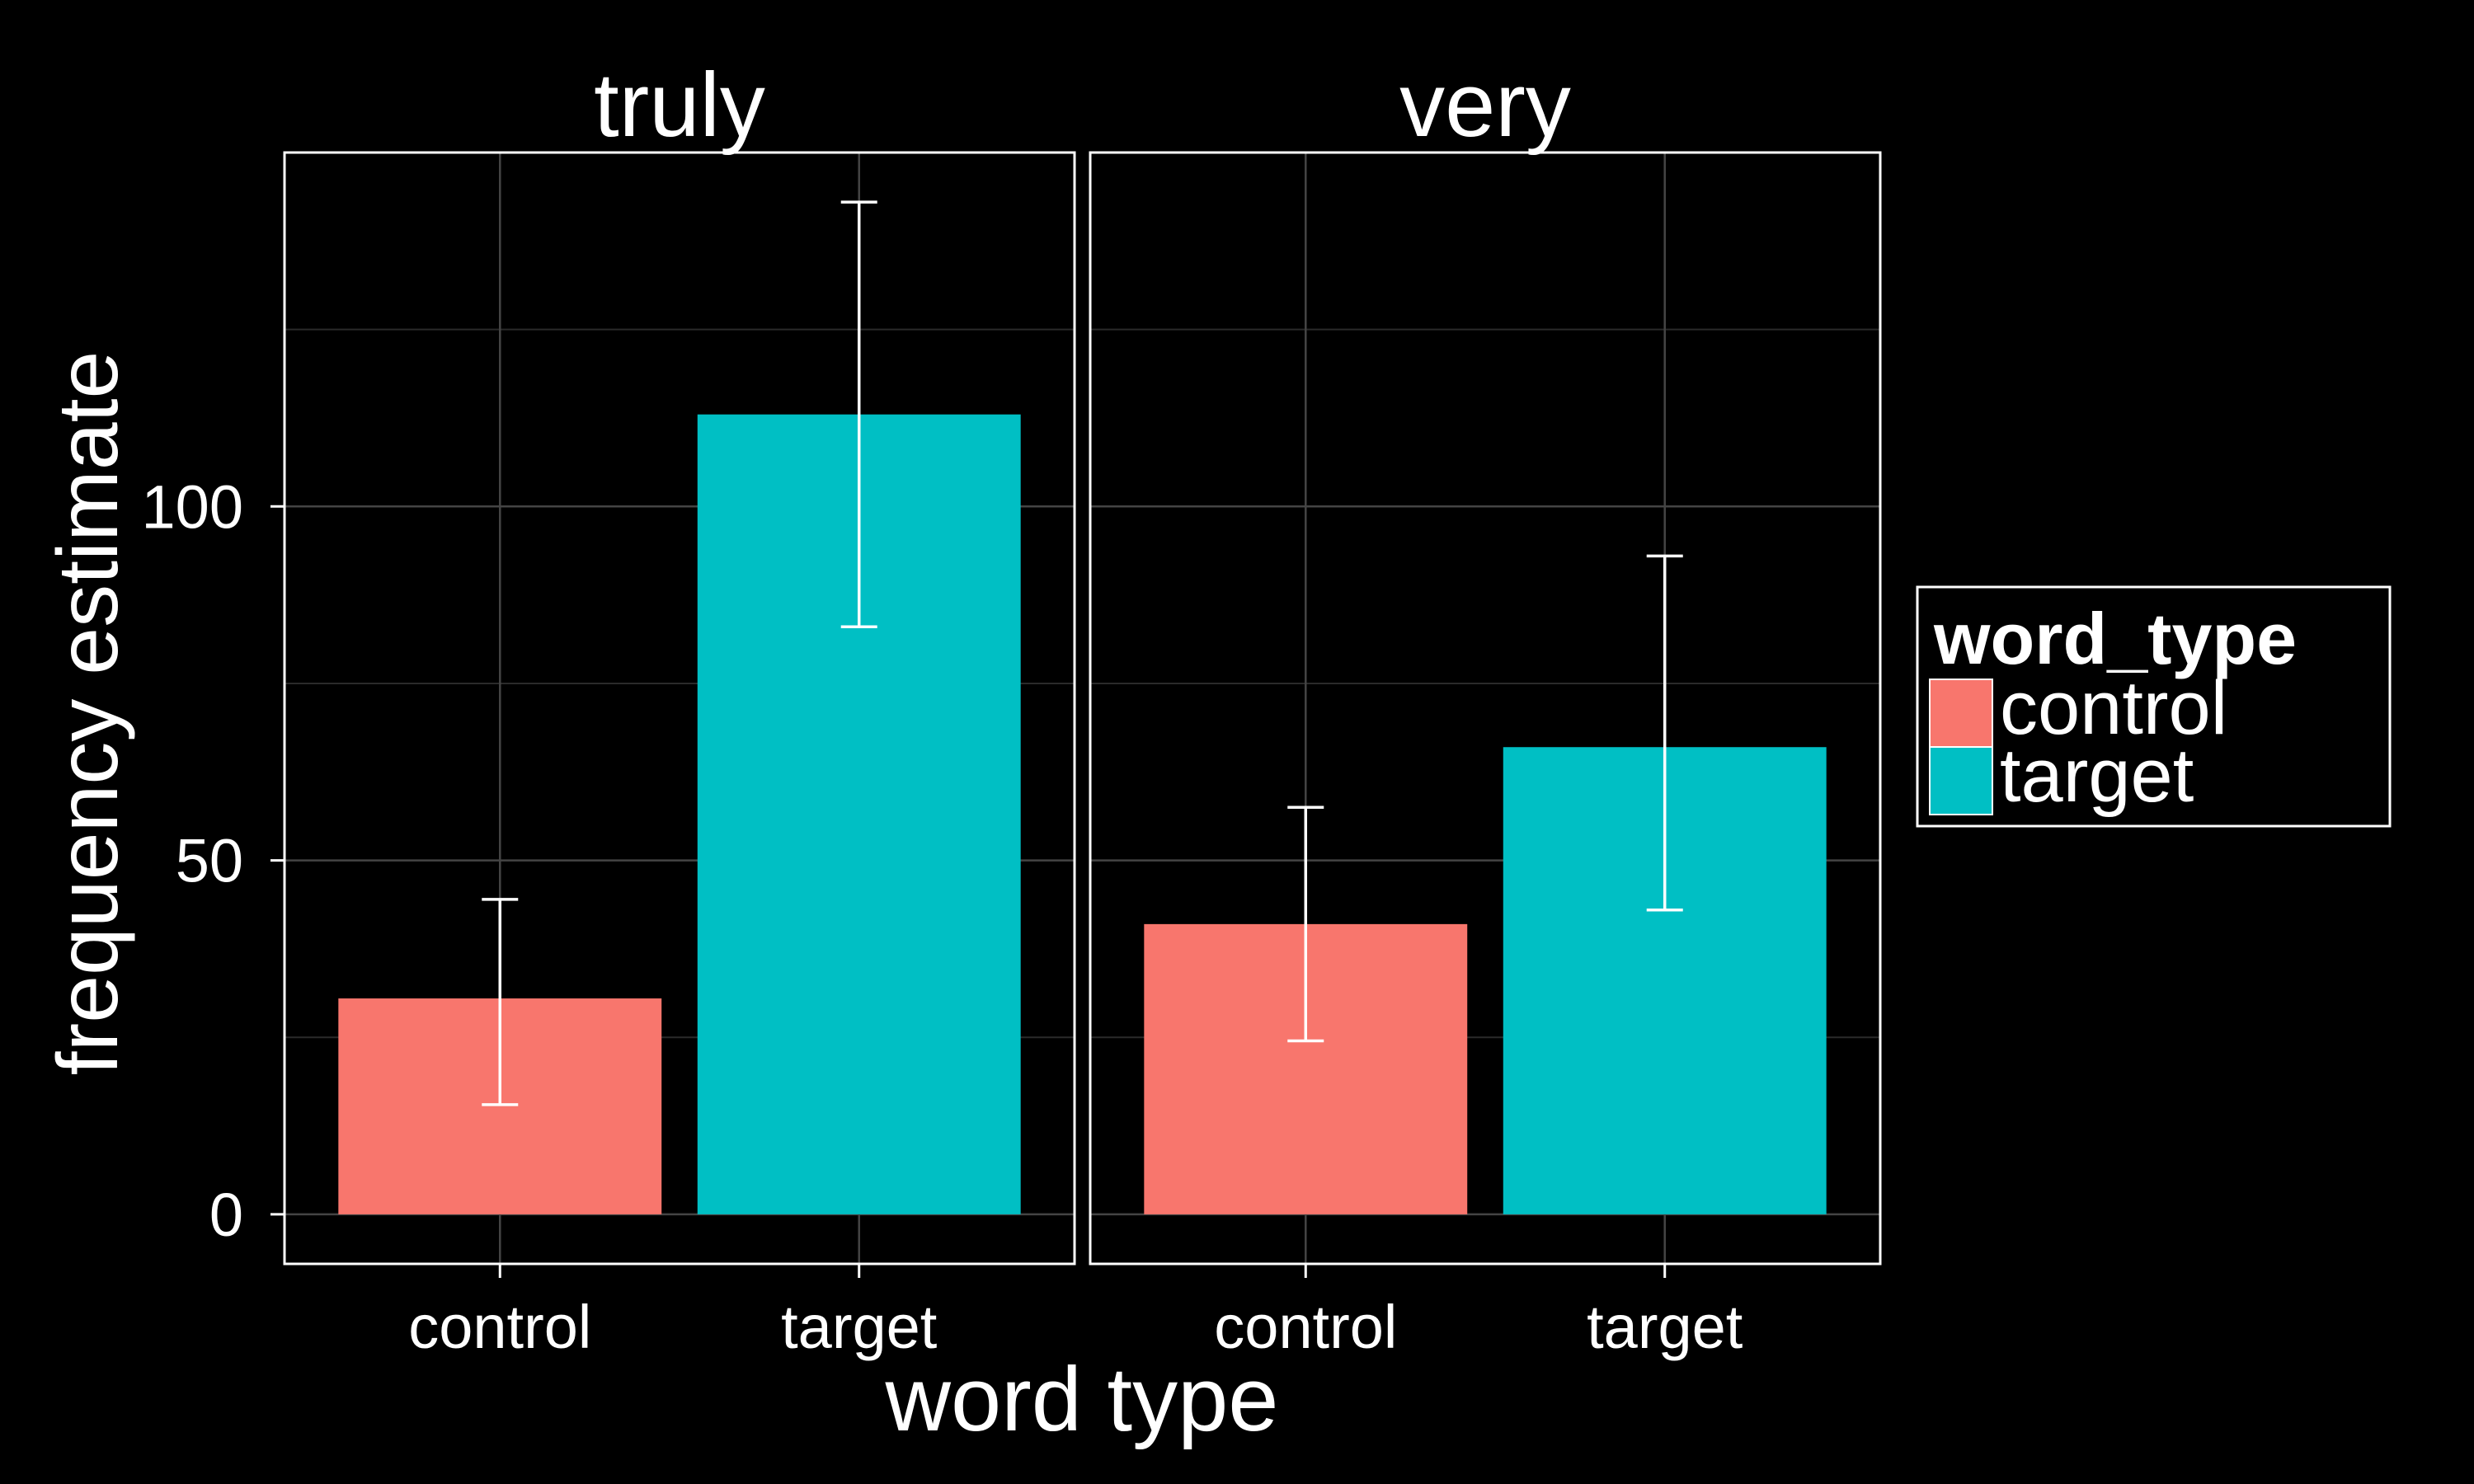  What do you see at coordinates (88, 713) in the screenshot?
I see `y-axis-title: frequency estimate` at bounding box center [88, 713].